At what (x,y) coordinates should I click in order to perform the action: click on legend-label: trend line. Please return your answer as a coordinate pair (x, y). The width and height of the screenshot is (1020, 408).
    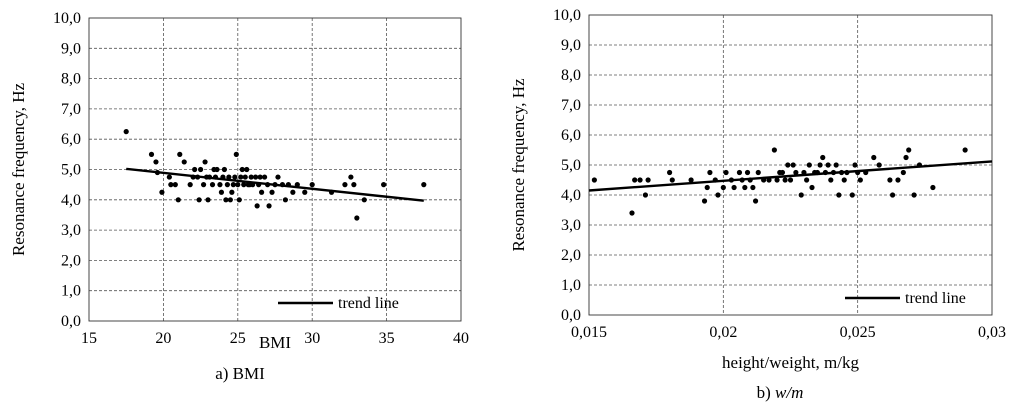
    Looking at the image, I should click on (935, 298).